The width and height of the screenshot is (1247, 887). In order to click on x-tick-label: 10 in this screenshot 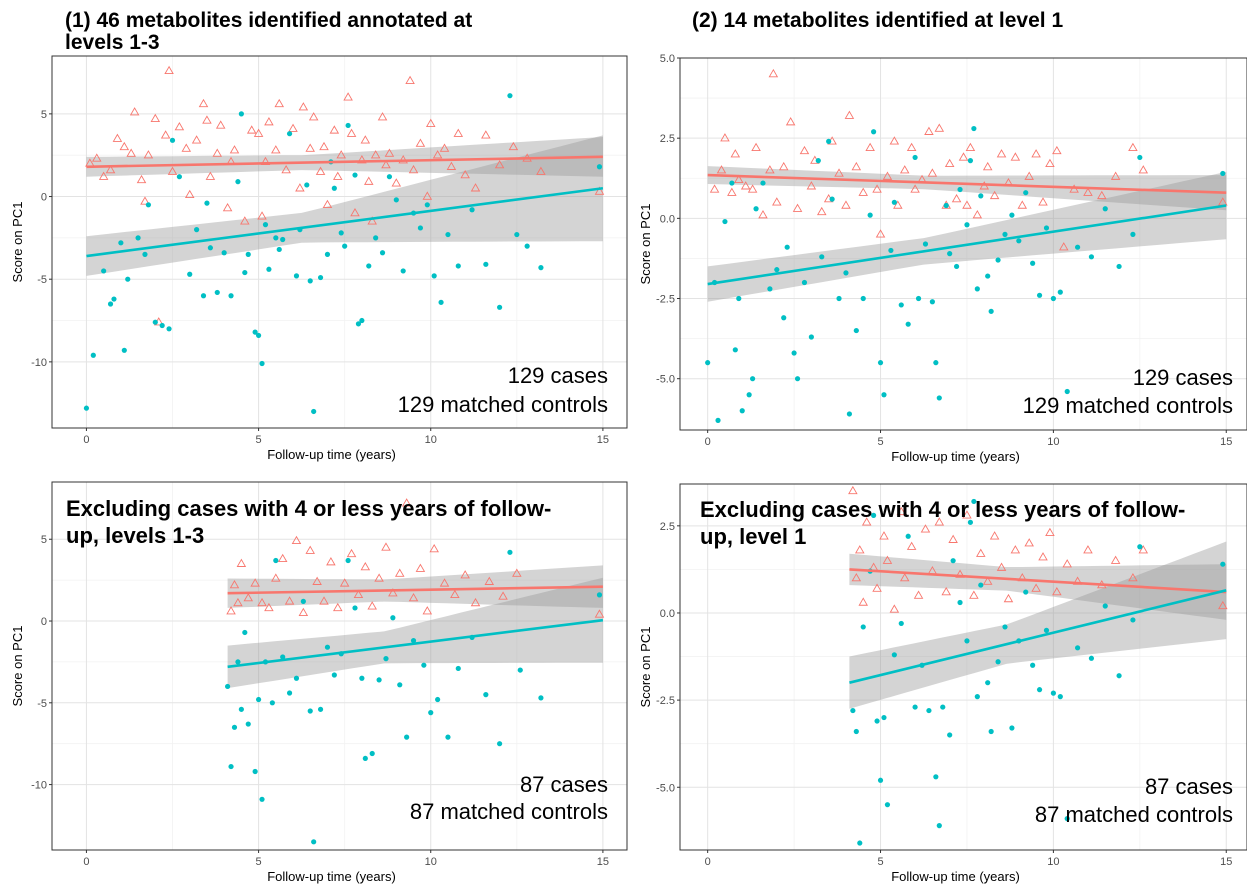, I will do `click(431, 440)`.